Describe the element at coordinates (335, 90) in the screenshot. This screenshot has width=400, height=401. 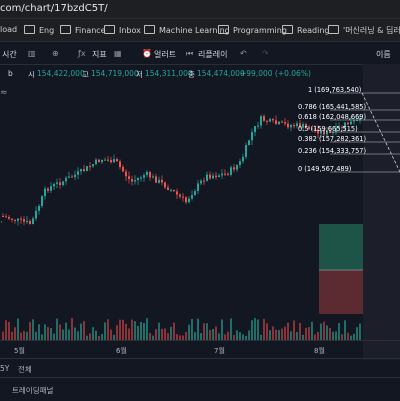
I see `fib-level-label: 1 (169,763,540)` at that location.